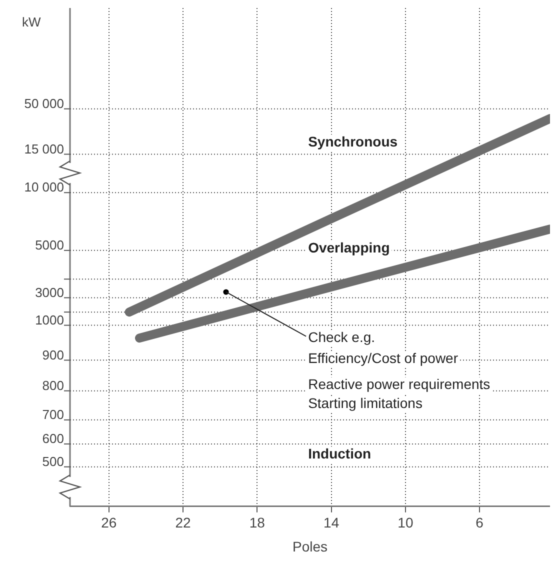 The image size is (558, 572). Describe the element at coordinates (44, 187) in the screenshot. I see `text: 10 000` at that location.